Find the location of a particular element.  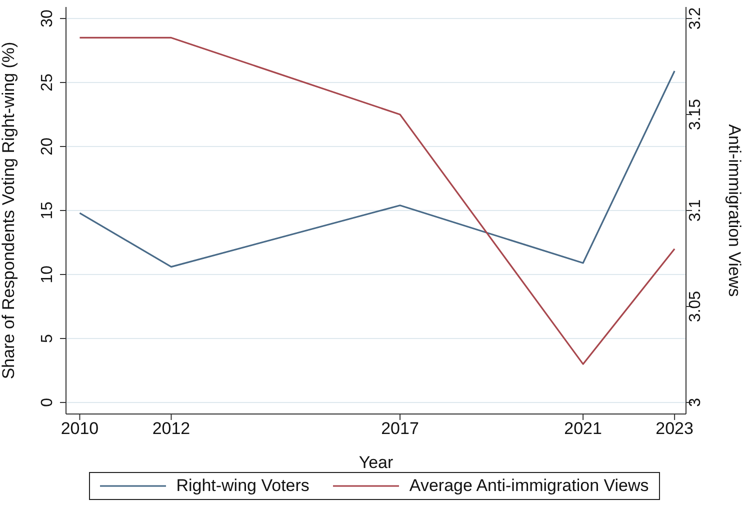

legend-label: Average Anti-immigration Views is located at coordinates (529, 486).